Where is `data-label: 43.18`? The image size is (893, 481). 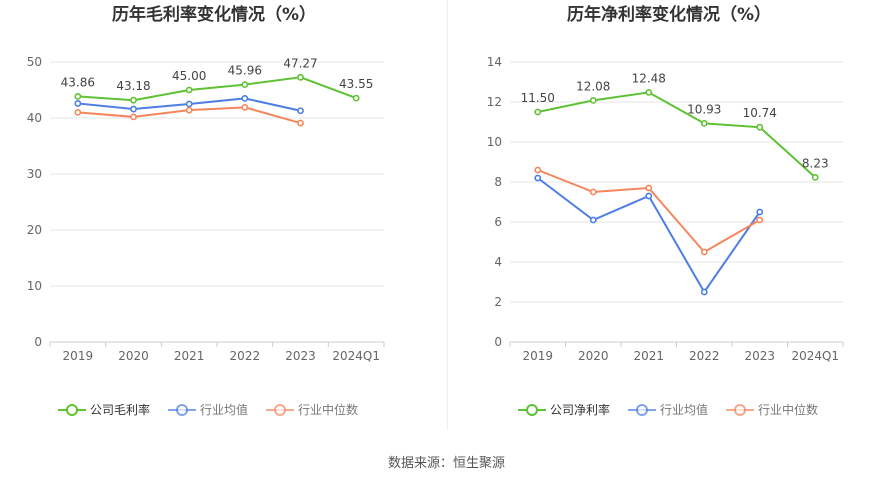
data-label: 43.18 is located at coordinates (133, 86).